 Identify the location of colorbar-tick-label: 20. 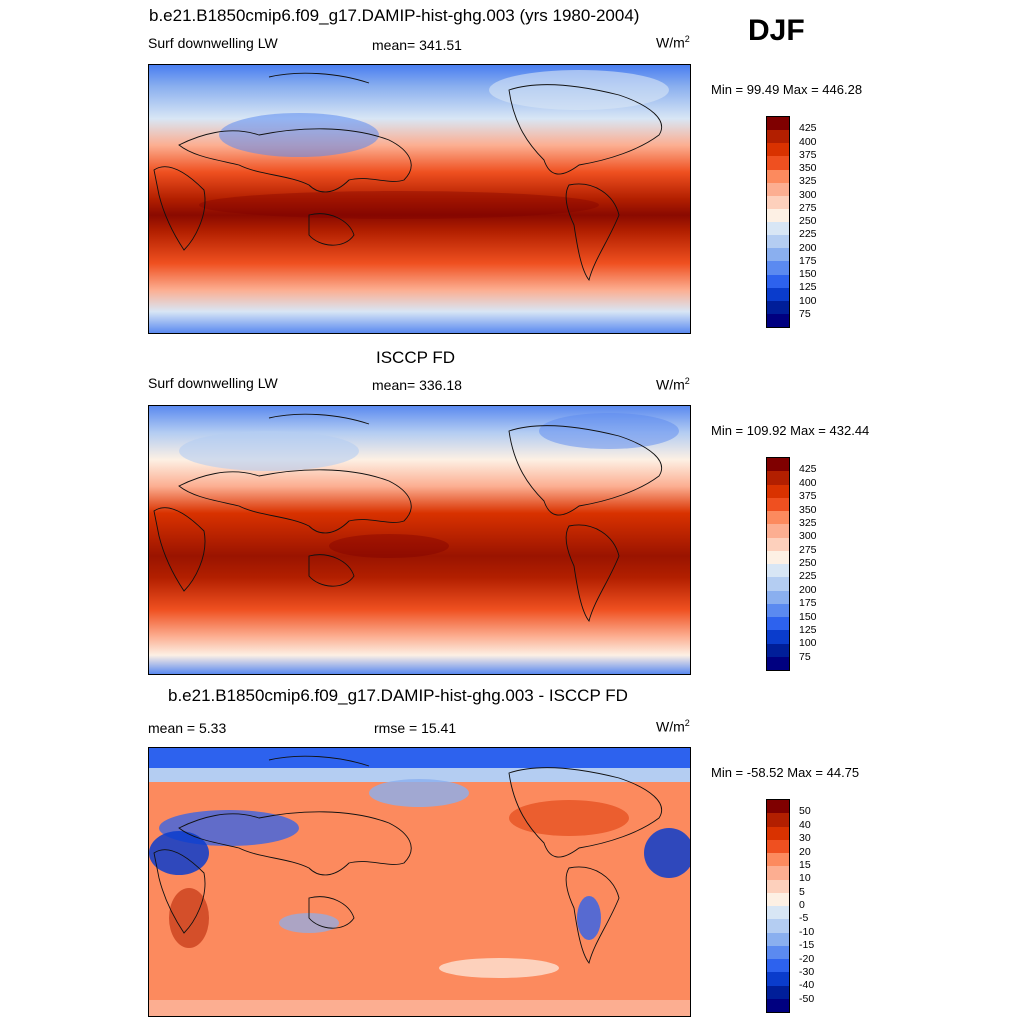
(805, 851).